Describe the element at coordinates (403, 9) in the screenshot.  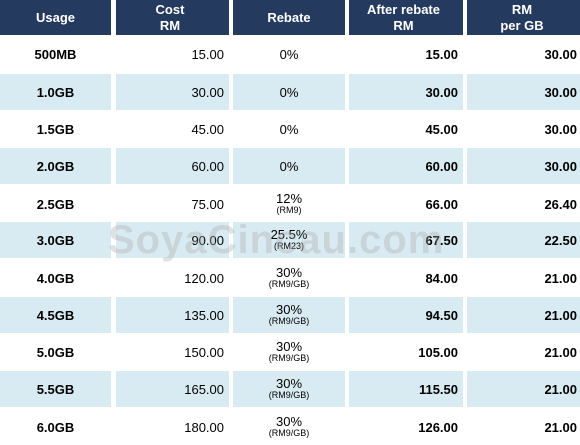
I see `header-after-label: After rebate` at that location.